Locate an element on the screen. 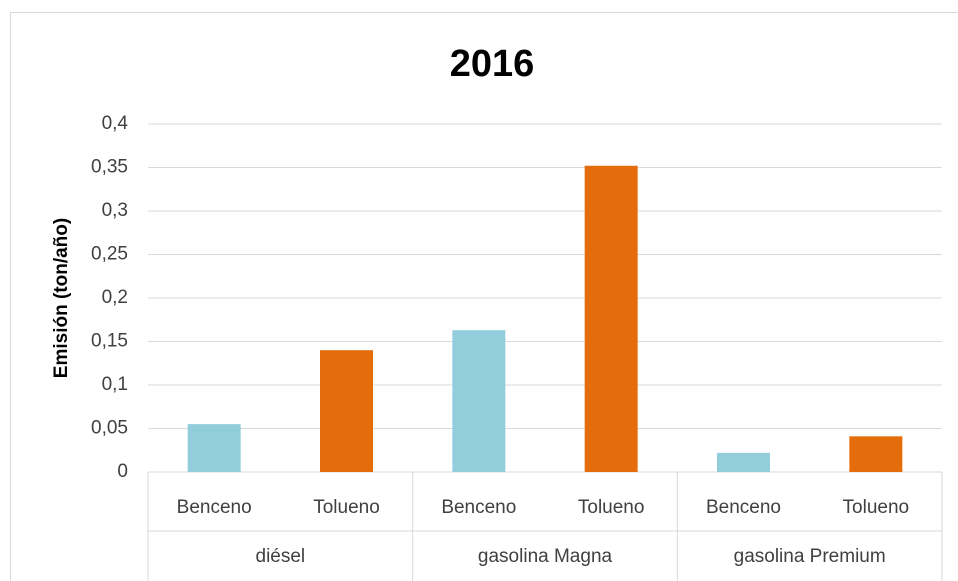 This screenshot has width=958, height=581. group-label: gasolina Premium is located at coordinates (810, 556).